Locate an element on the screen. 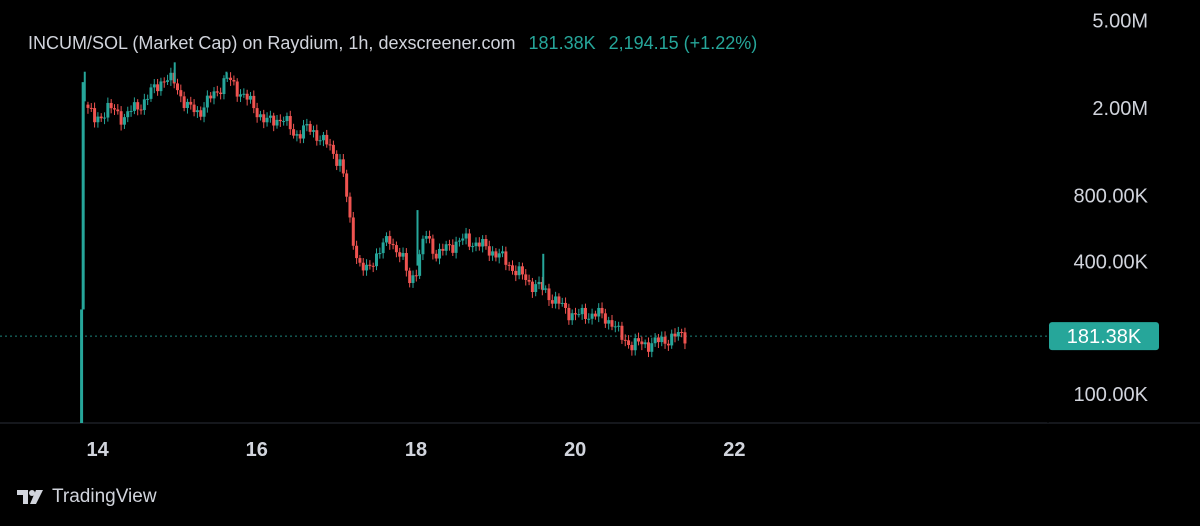  x-tick-label: 22 is located at coordinates (734, 450).